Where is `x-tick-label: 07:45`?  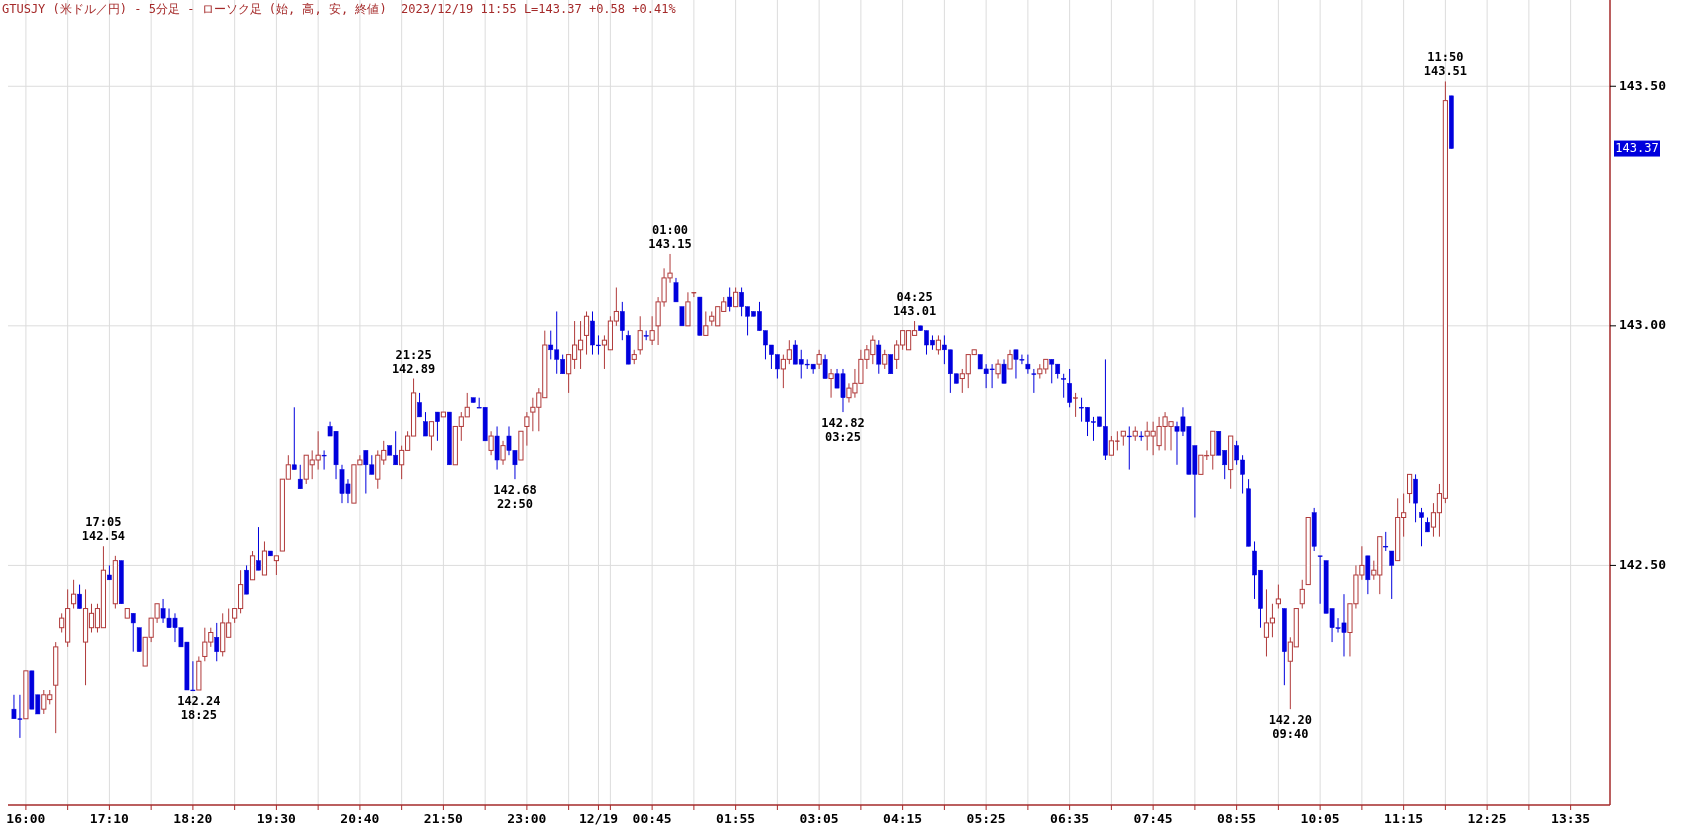
x-tick-label: 07:45 is located at coordinates (1153, 818).